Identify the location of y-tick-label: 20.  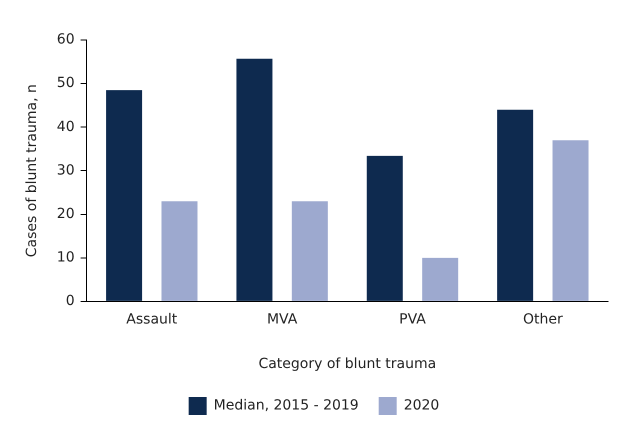
(65, 214).